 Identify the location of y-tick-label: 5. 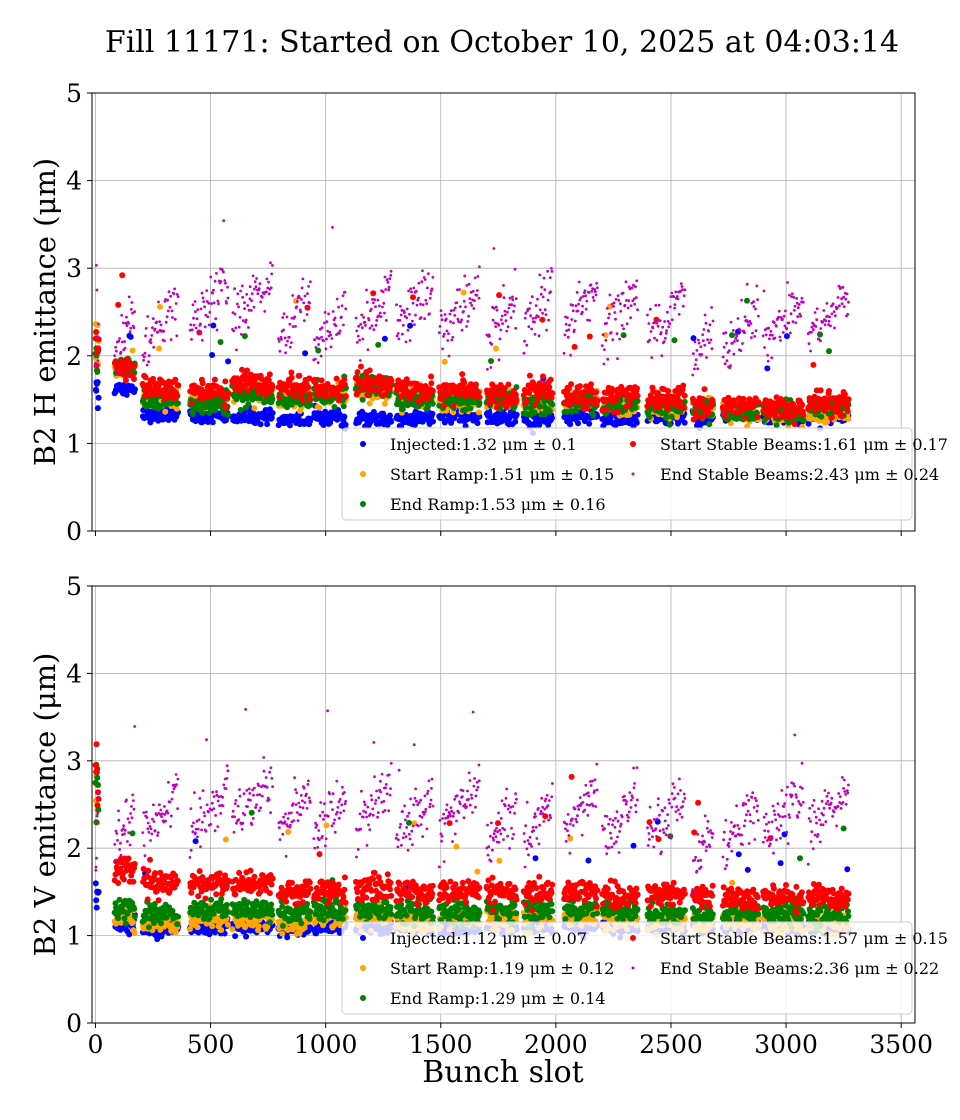
(74, 586).